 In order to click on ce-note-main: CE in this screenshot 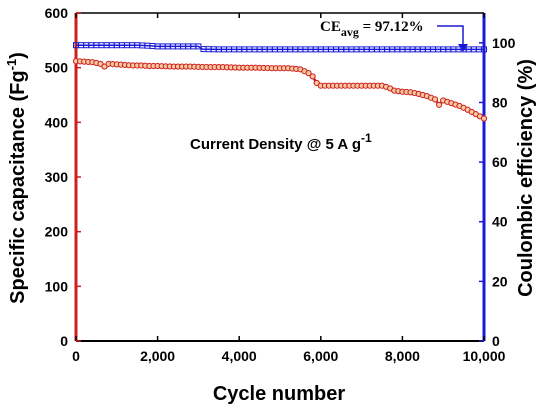, I will do `click(330, 27)`.